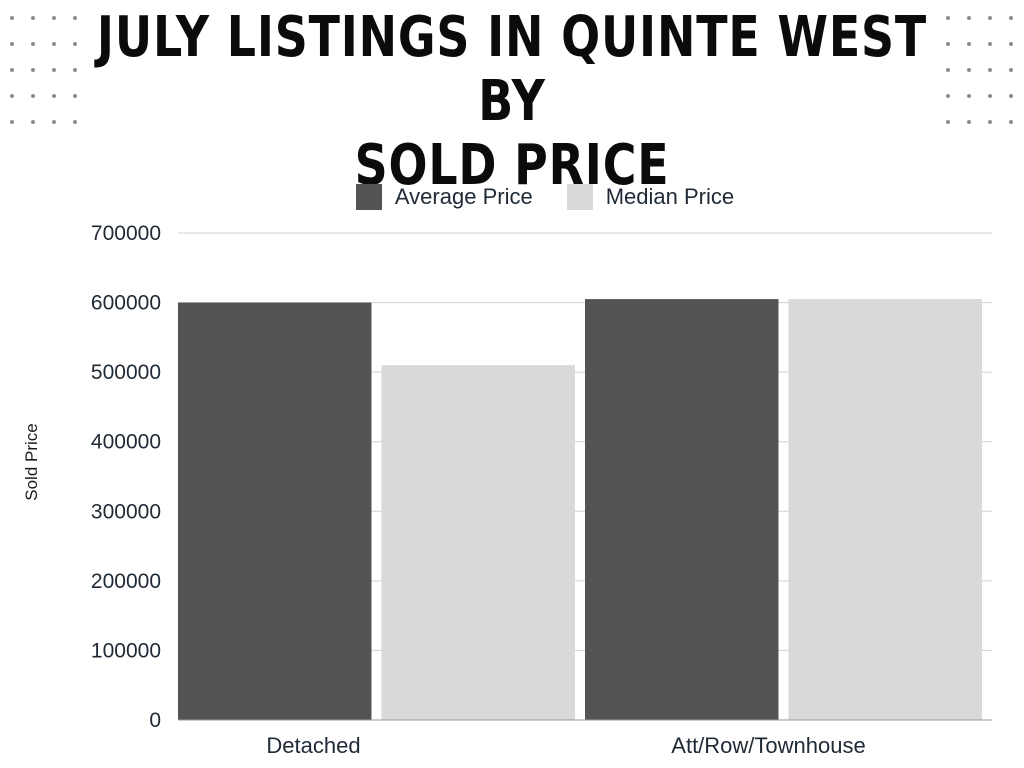 Image resolution: width=1024 pixels, height=768 pixels. I want to click on chart-legend: Average Price Median Price, so click(512, 197).